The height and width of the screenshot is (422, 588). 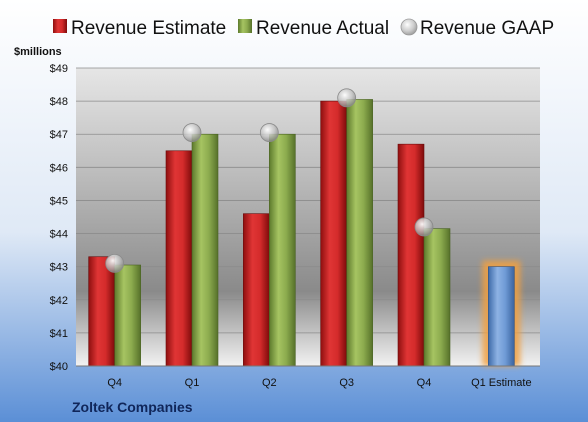 I want to click on y-tick-label: $49, so click(x=59, y=69).